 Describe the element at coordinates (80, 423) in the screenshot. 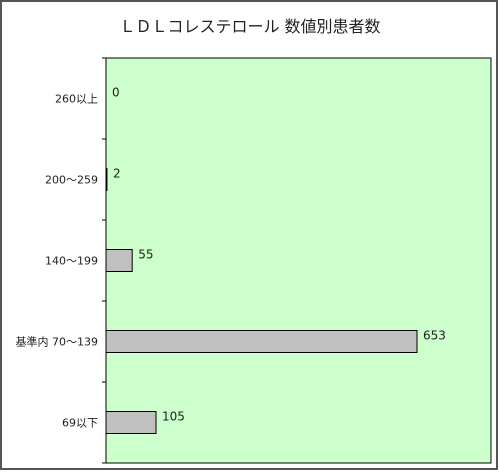

I see `category-label-4: 69以下` at that location.